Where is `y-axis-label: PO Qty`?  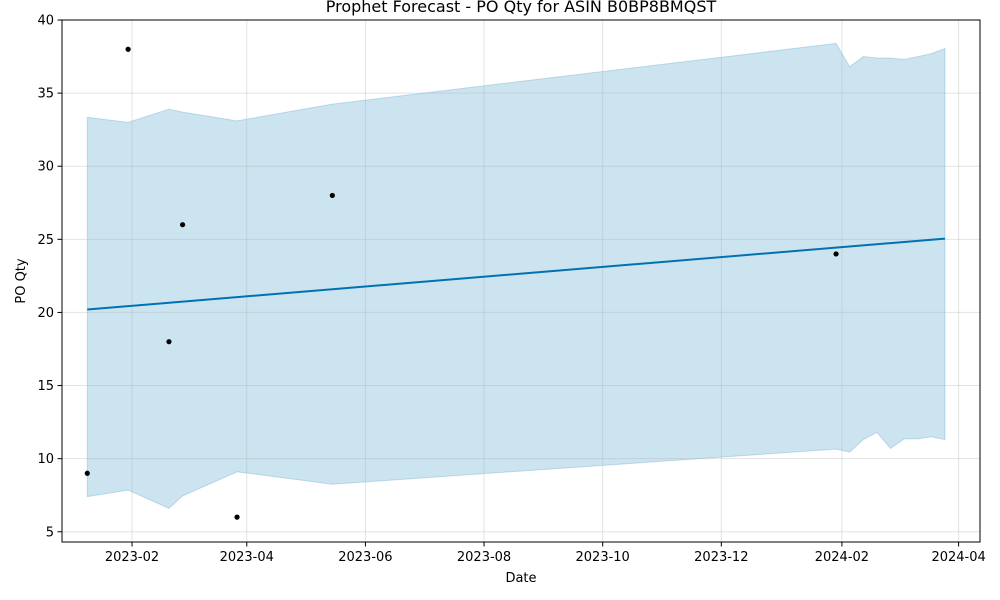
y-axis-label: PO Qty is located at coordinates (21, 281).